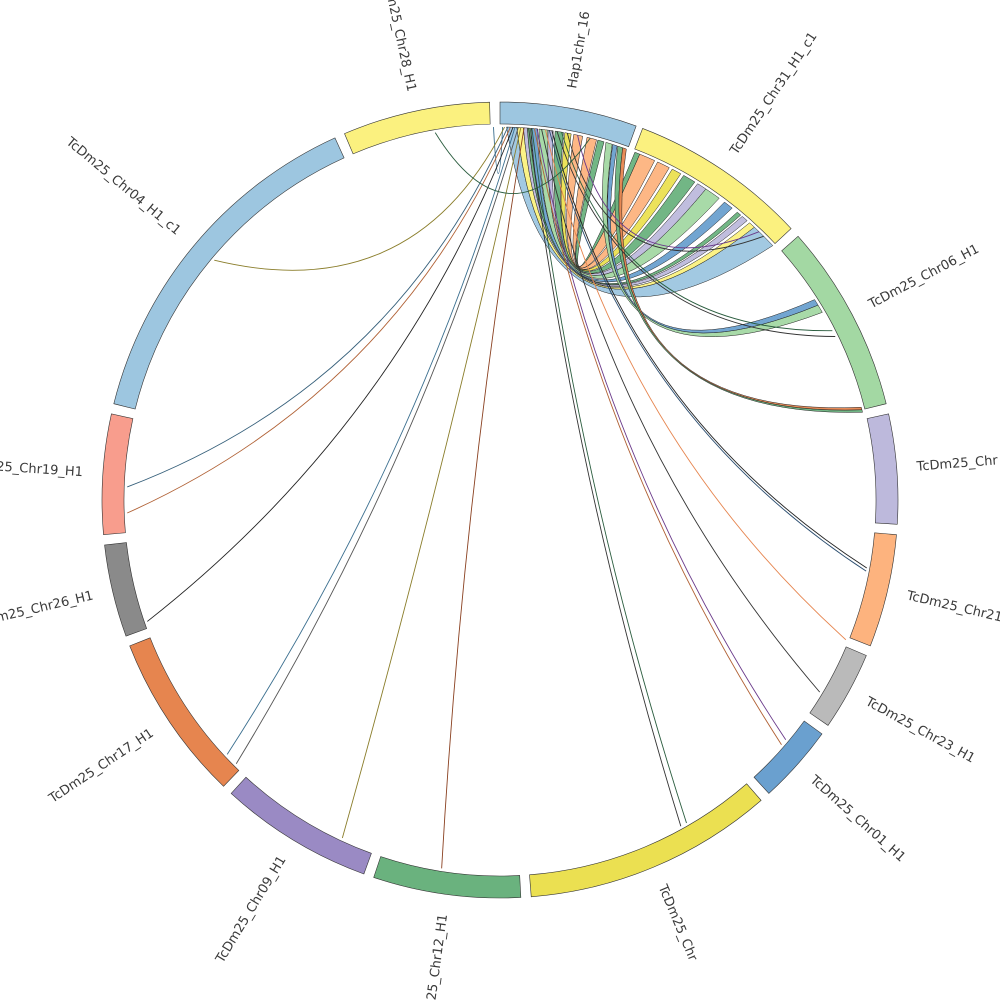  What do you see at coordinates (398, 46) in the screenshot?
I see `chromosome-label: TcDm25_Chr28_H1` at bounding box center [398, 46].